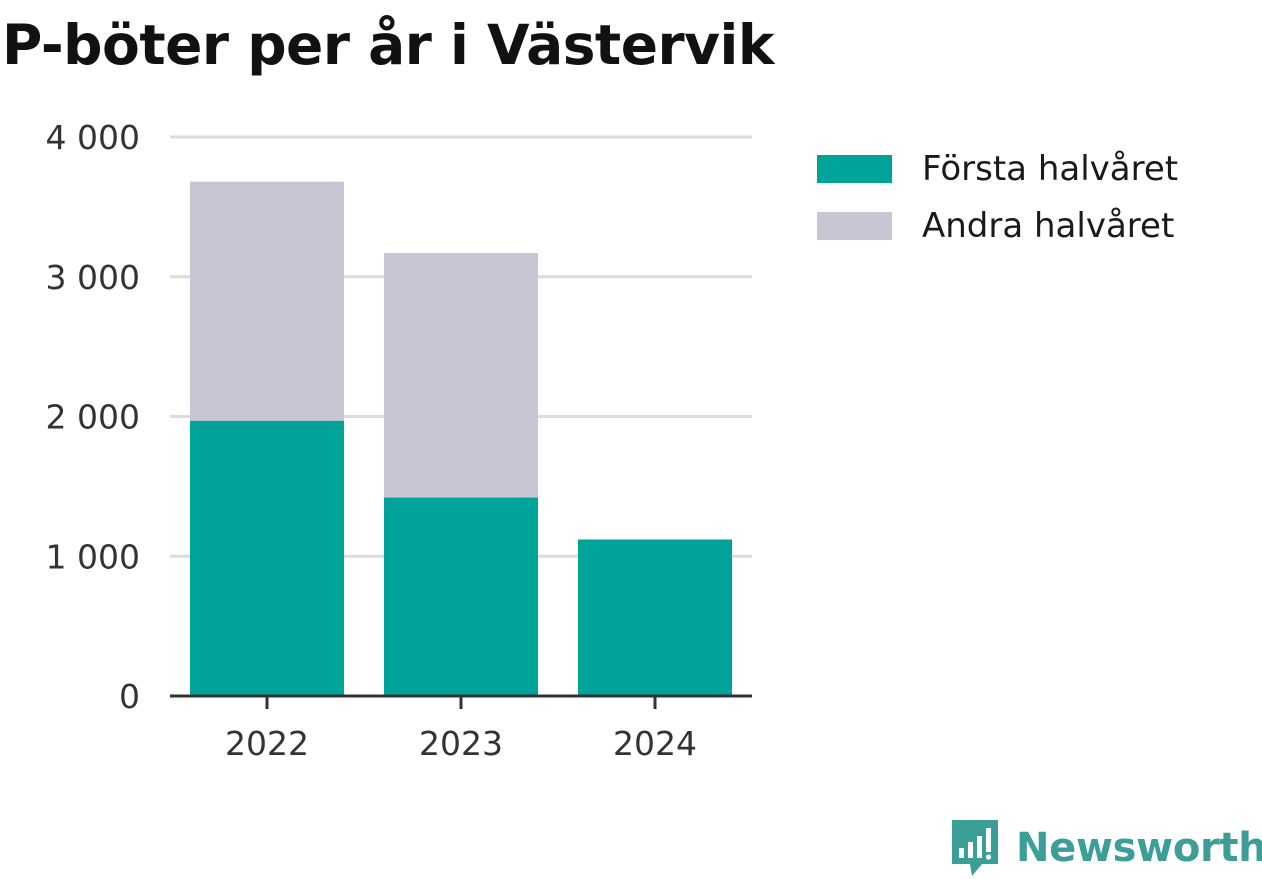 Image resolution: width=1262 pixels, height=879 pixels. Describe the element at coordinates (461, 743) in the screenshot. I see `x-tick-label: 2023` at that location.